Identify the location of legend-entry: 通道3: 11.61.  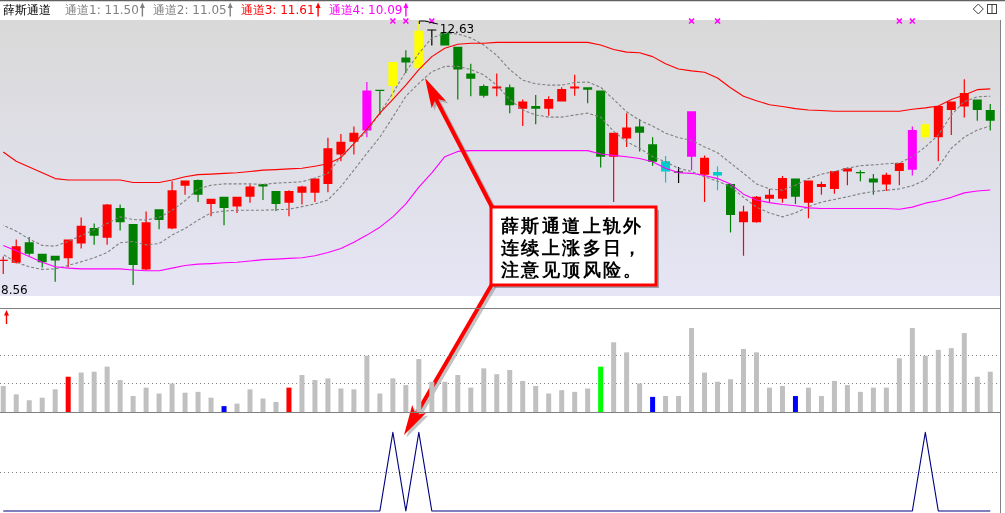
(280, 9).